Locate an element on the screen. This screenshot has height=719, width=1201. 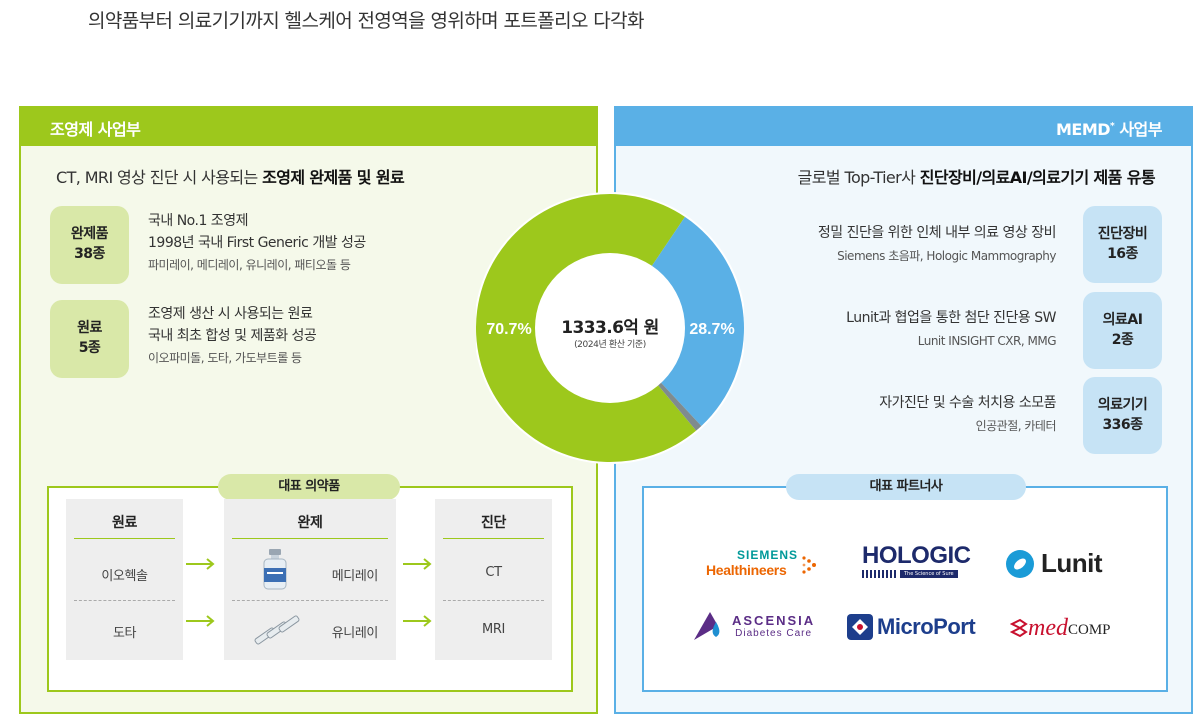
raw-materials-badge: 원료 5종 is located at coordinates (89, 339).